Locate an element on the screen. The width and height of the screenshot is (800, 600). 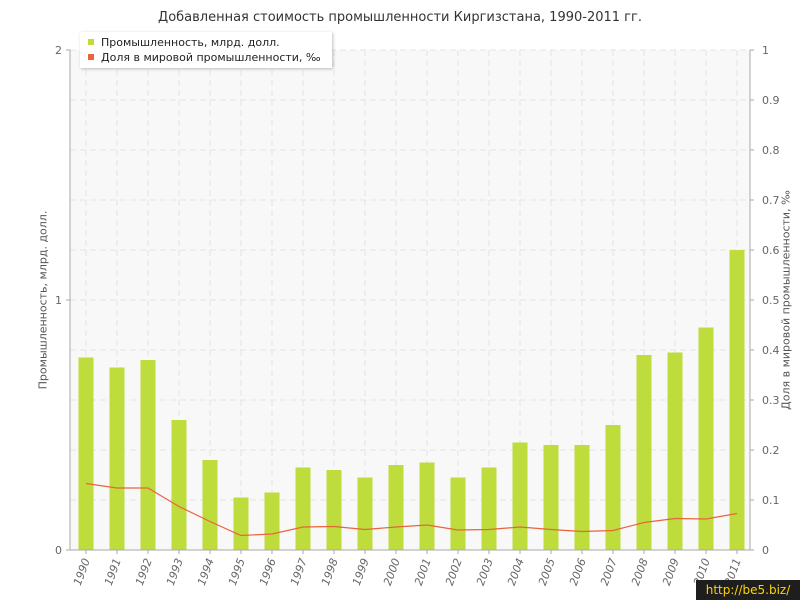
legend-label-industry: Промышленность, млрд. долл. is located at coordinates (190, 42).